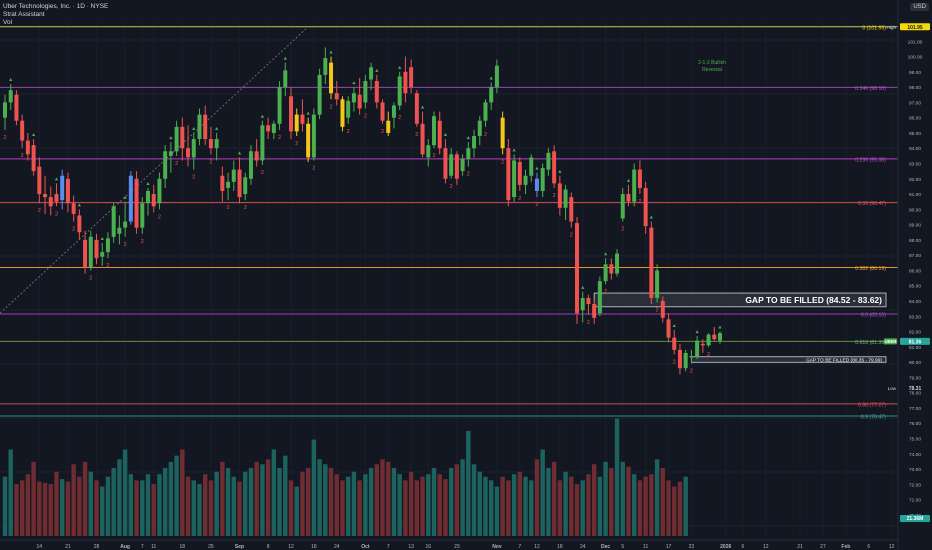 The width and height of the screenshot is (932, 550). What do you see at coordinates (919, 7) in the screenshot?
I see `currency-badge: USD` at bounding box center [919, 7].